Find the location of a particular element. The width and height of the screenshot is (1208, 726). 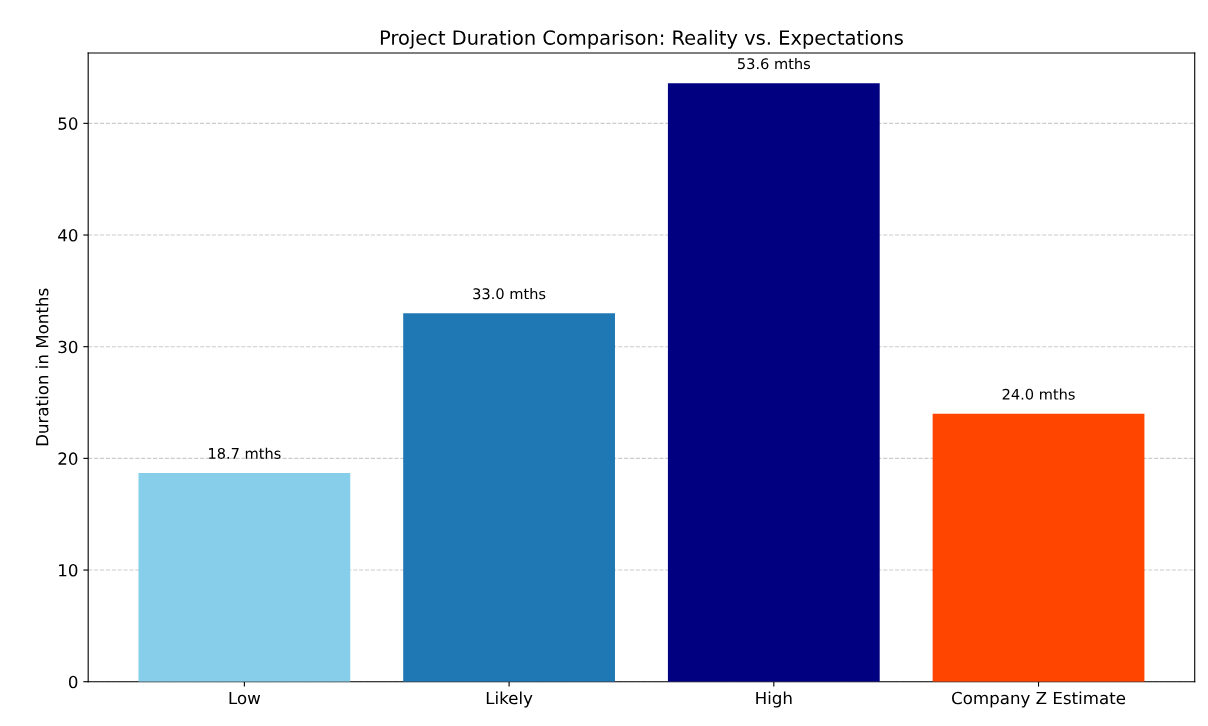

y-tick-label: 10 is located at coordinates (68, 570).